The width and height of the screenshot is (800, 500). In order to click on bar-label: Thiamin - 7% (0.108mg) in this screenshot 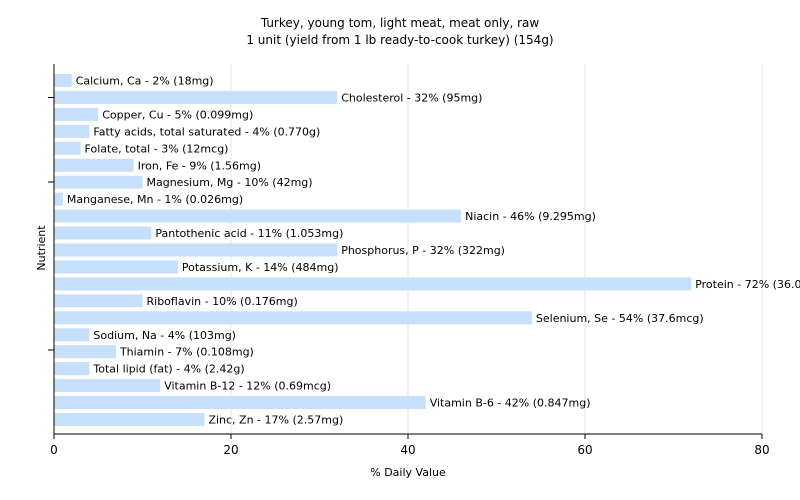, I will do `click(186, 352)`.